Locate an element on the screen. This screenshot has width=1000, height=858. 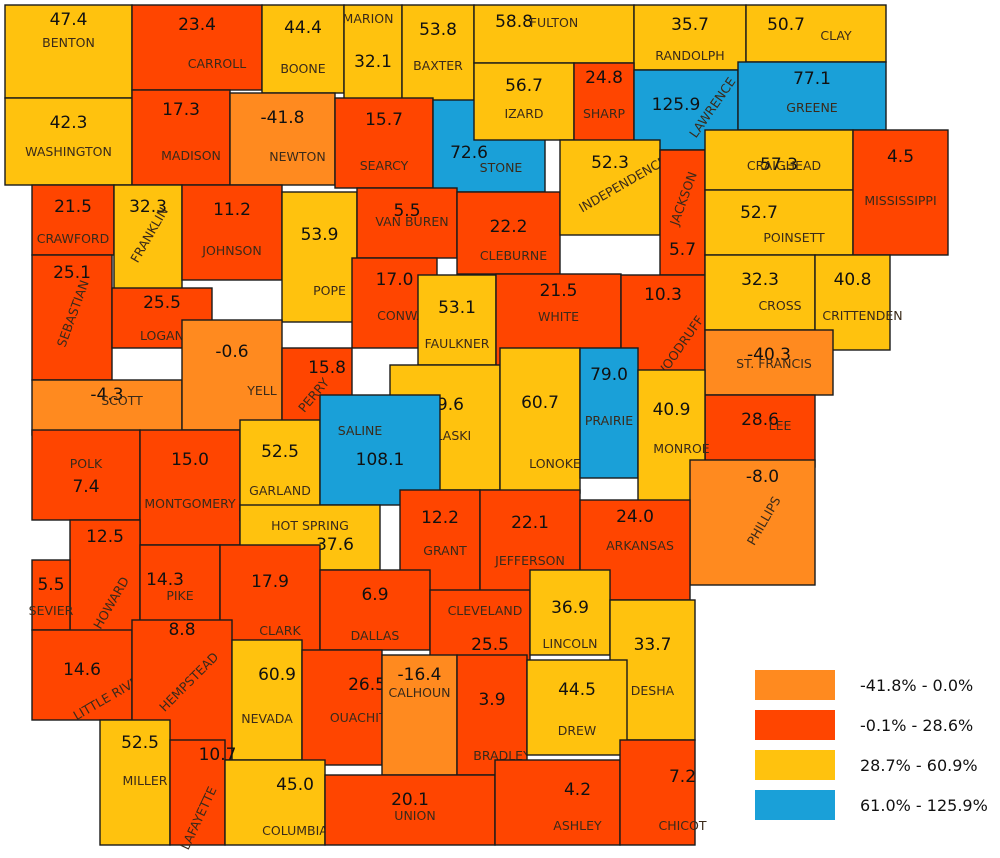
county-name-poinsett: POINSETT is located at coordinates (794, 237).